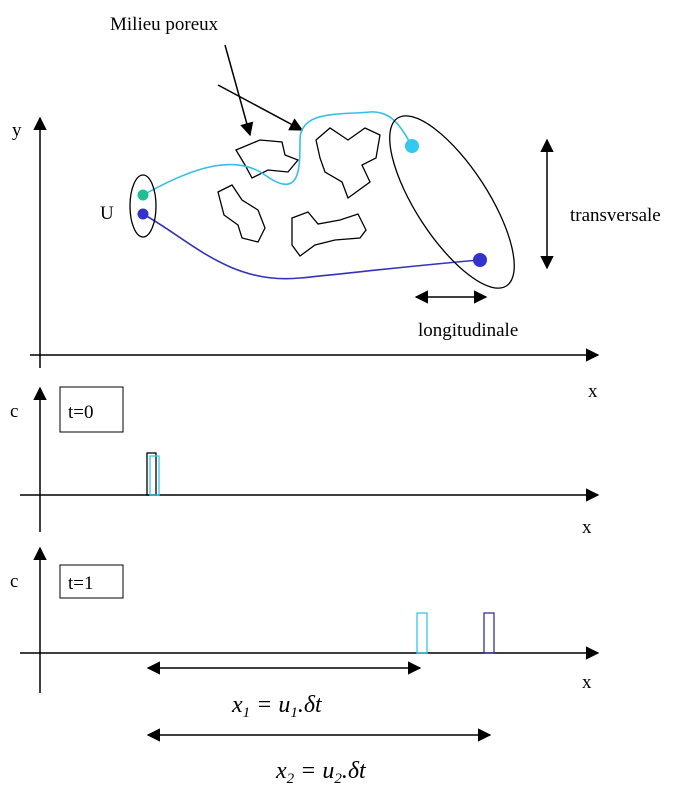 This screenshot has width=695, height=790. What do you see at coordinates (277, 706) in the screenshot?
I see `formula: x1 = u1.δt` at bounding box center [277, 706].